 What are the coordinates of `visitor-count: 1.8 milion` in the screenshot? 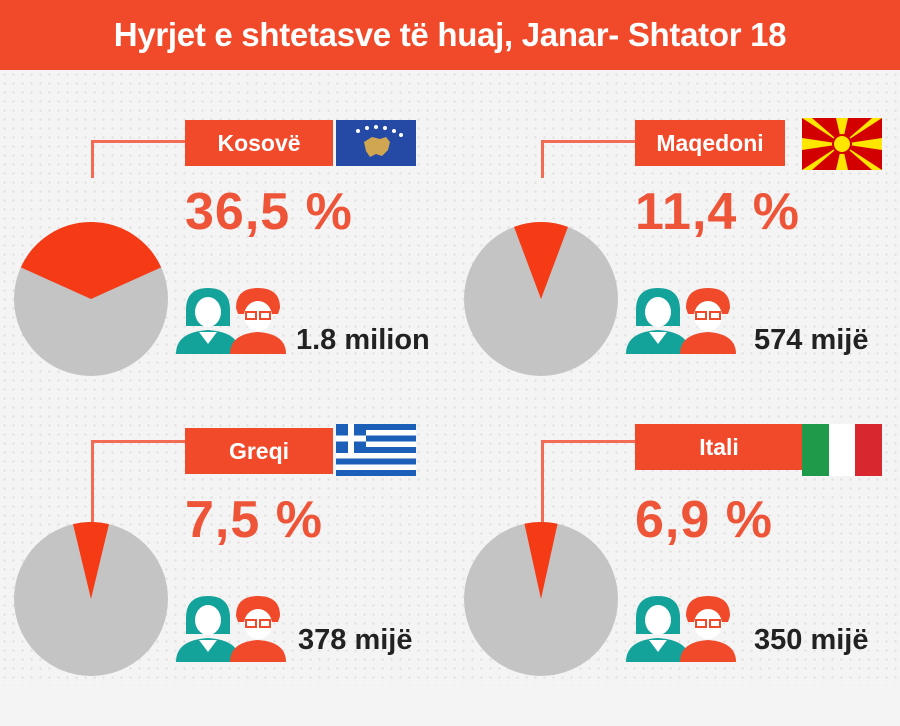 It's located at (363, 340).